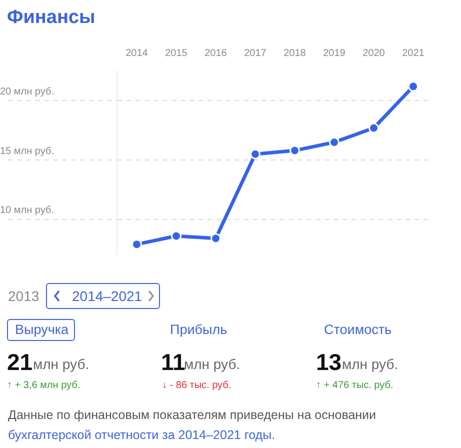 The image size is (461, 448). I want to click on y-tick-label: 10 млн руб., so click(27, 210).